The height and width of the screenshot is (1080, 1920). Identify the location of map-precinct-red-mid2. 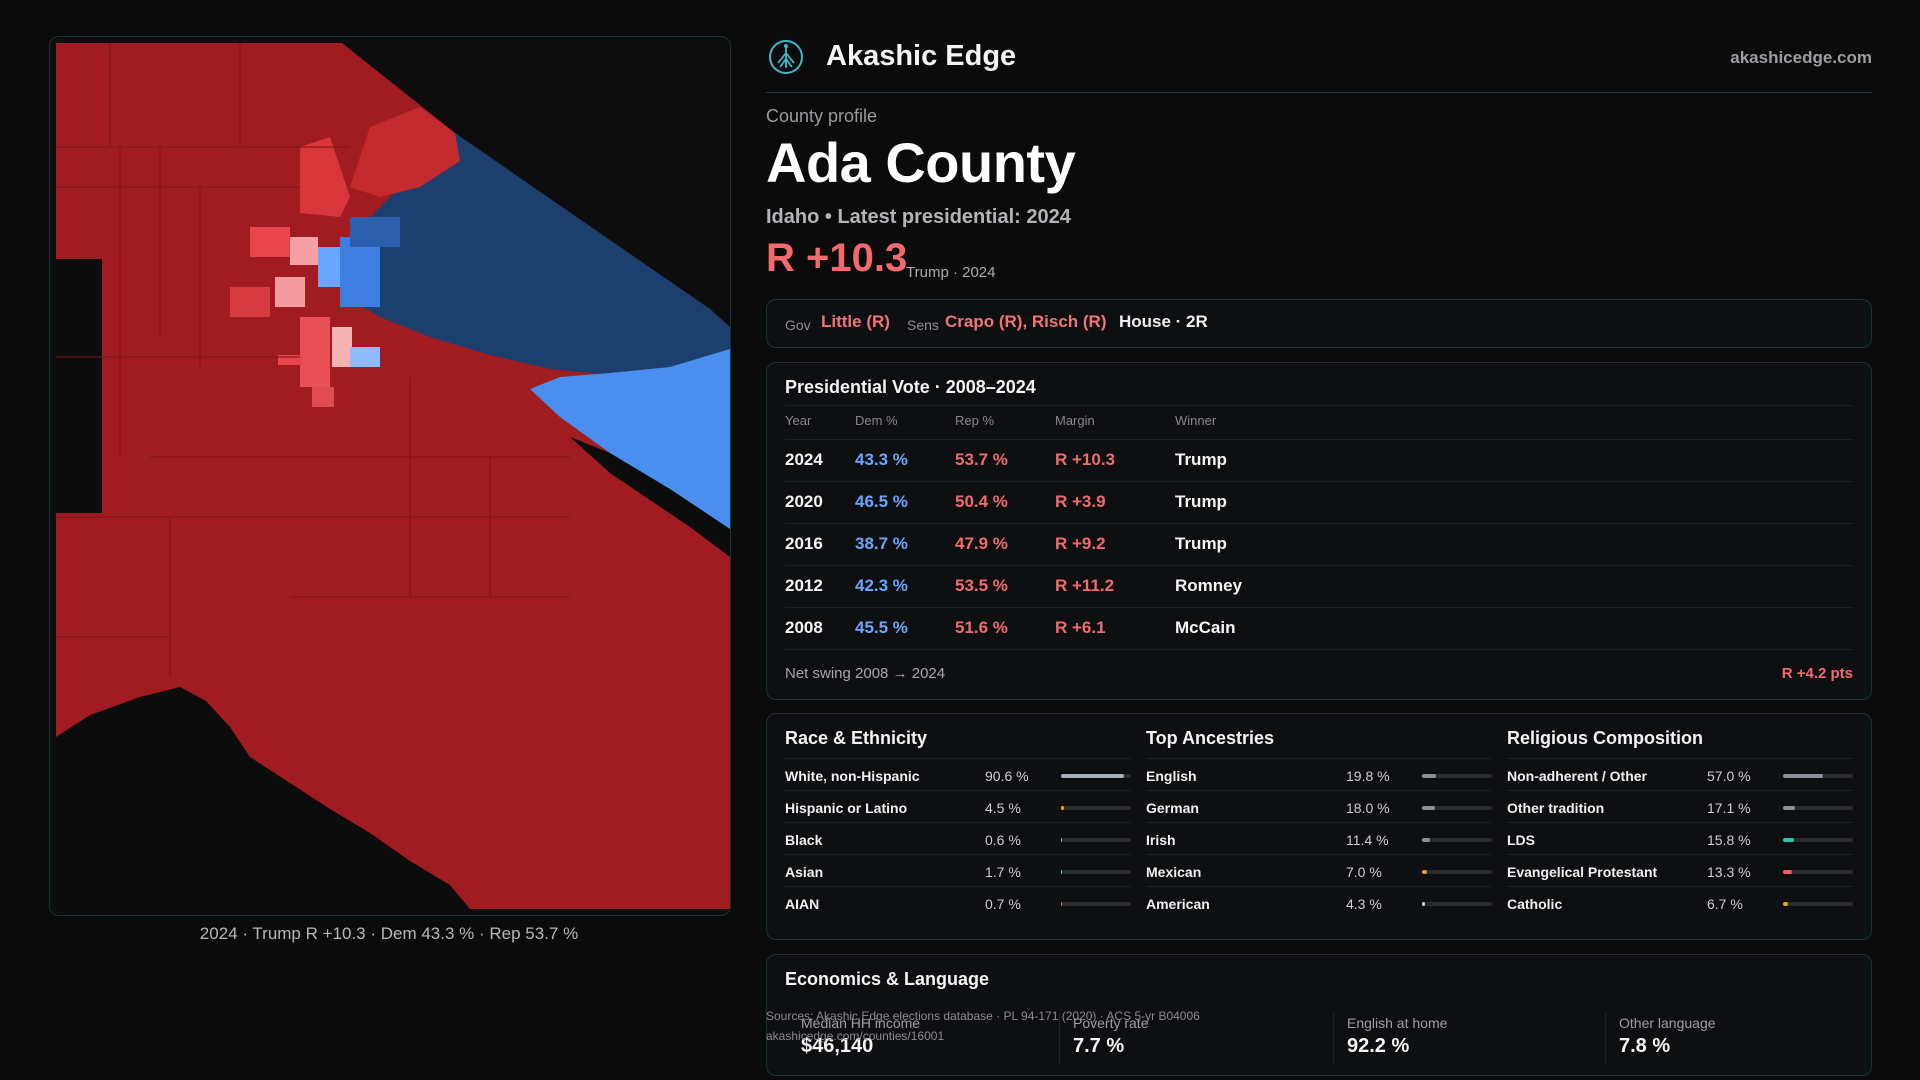
(315, 352).